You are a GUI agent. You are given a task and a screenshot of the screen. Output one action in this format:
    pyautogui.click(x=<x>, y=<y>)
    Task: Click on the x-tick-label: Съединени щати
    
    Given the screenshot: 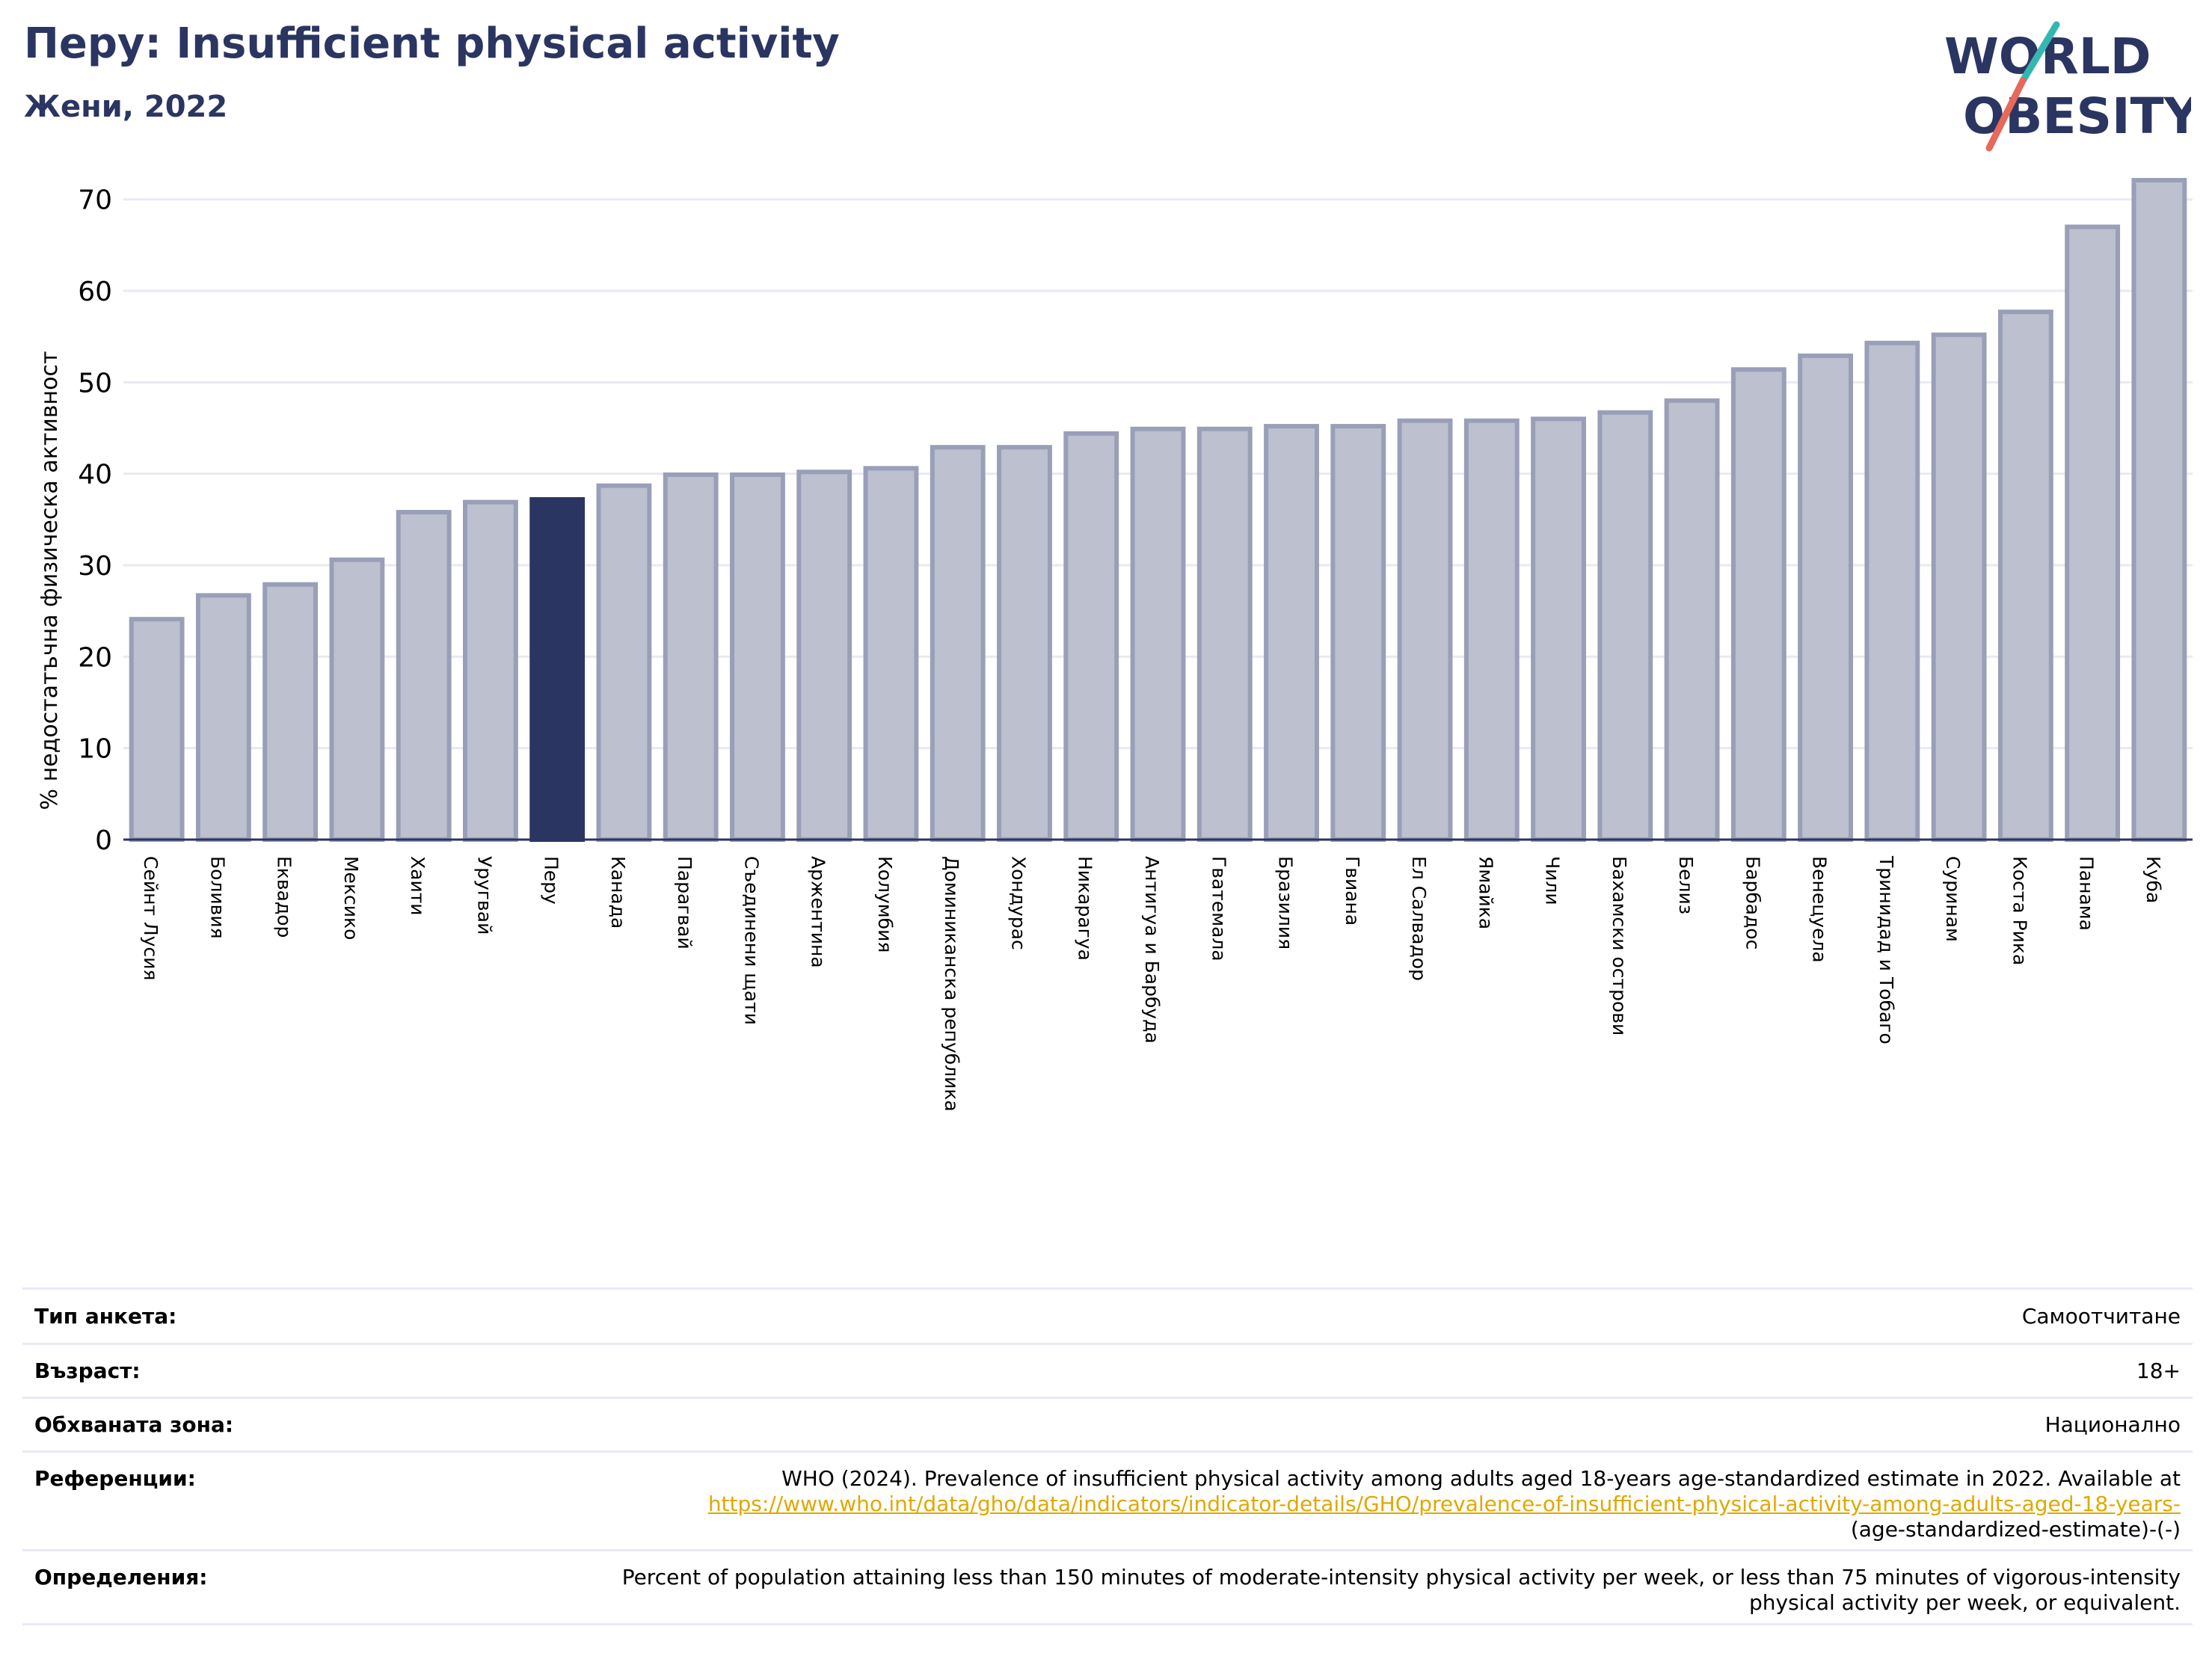 What is the action you would take?
    pyautogui.click(x=751, y=940)
    